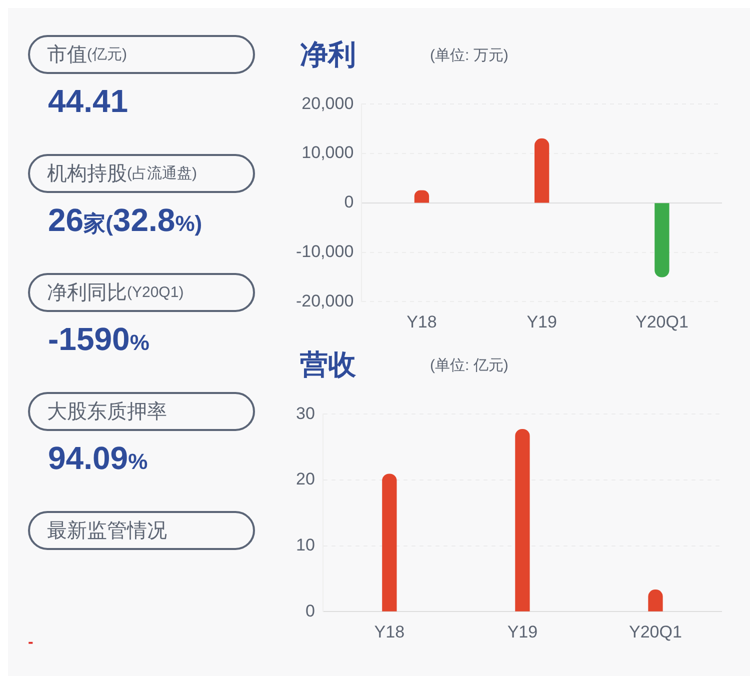 The width and height of the screenshot is (750, 676). Describe the element at coordinates (125, 220) in the screenshot. I see `text: 26家(32.8%)` at that location.